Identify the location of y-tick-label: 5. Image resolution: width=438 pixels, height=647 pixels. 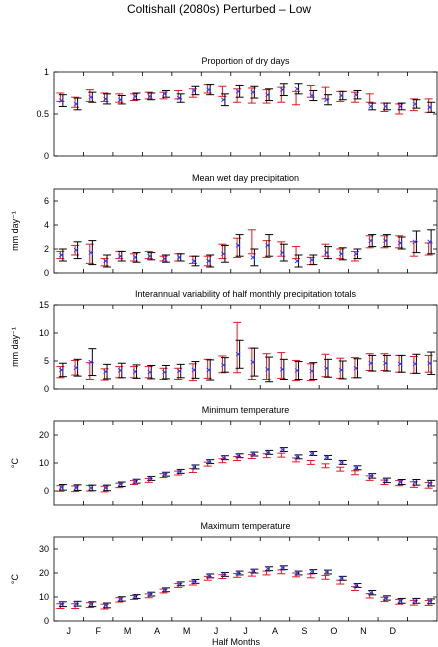
(46, 361).